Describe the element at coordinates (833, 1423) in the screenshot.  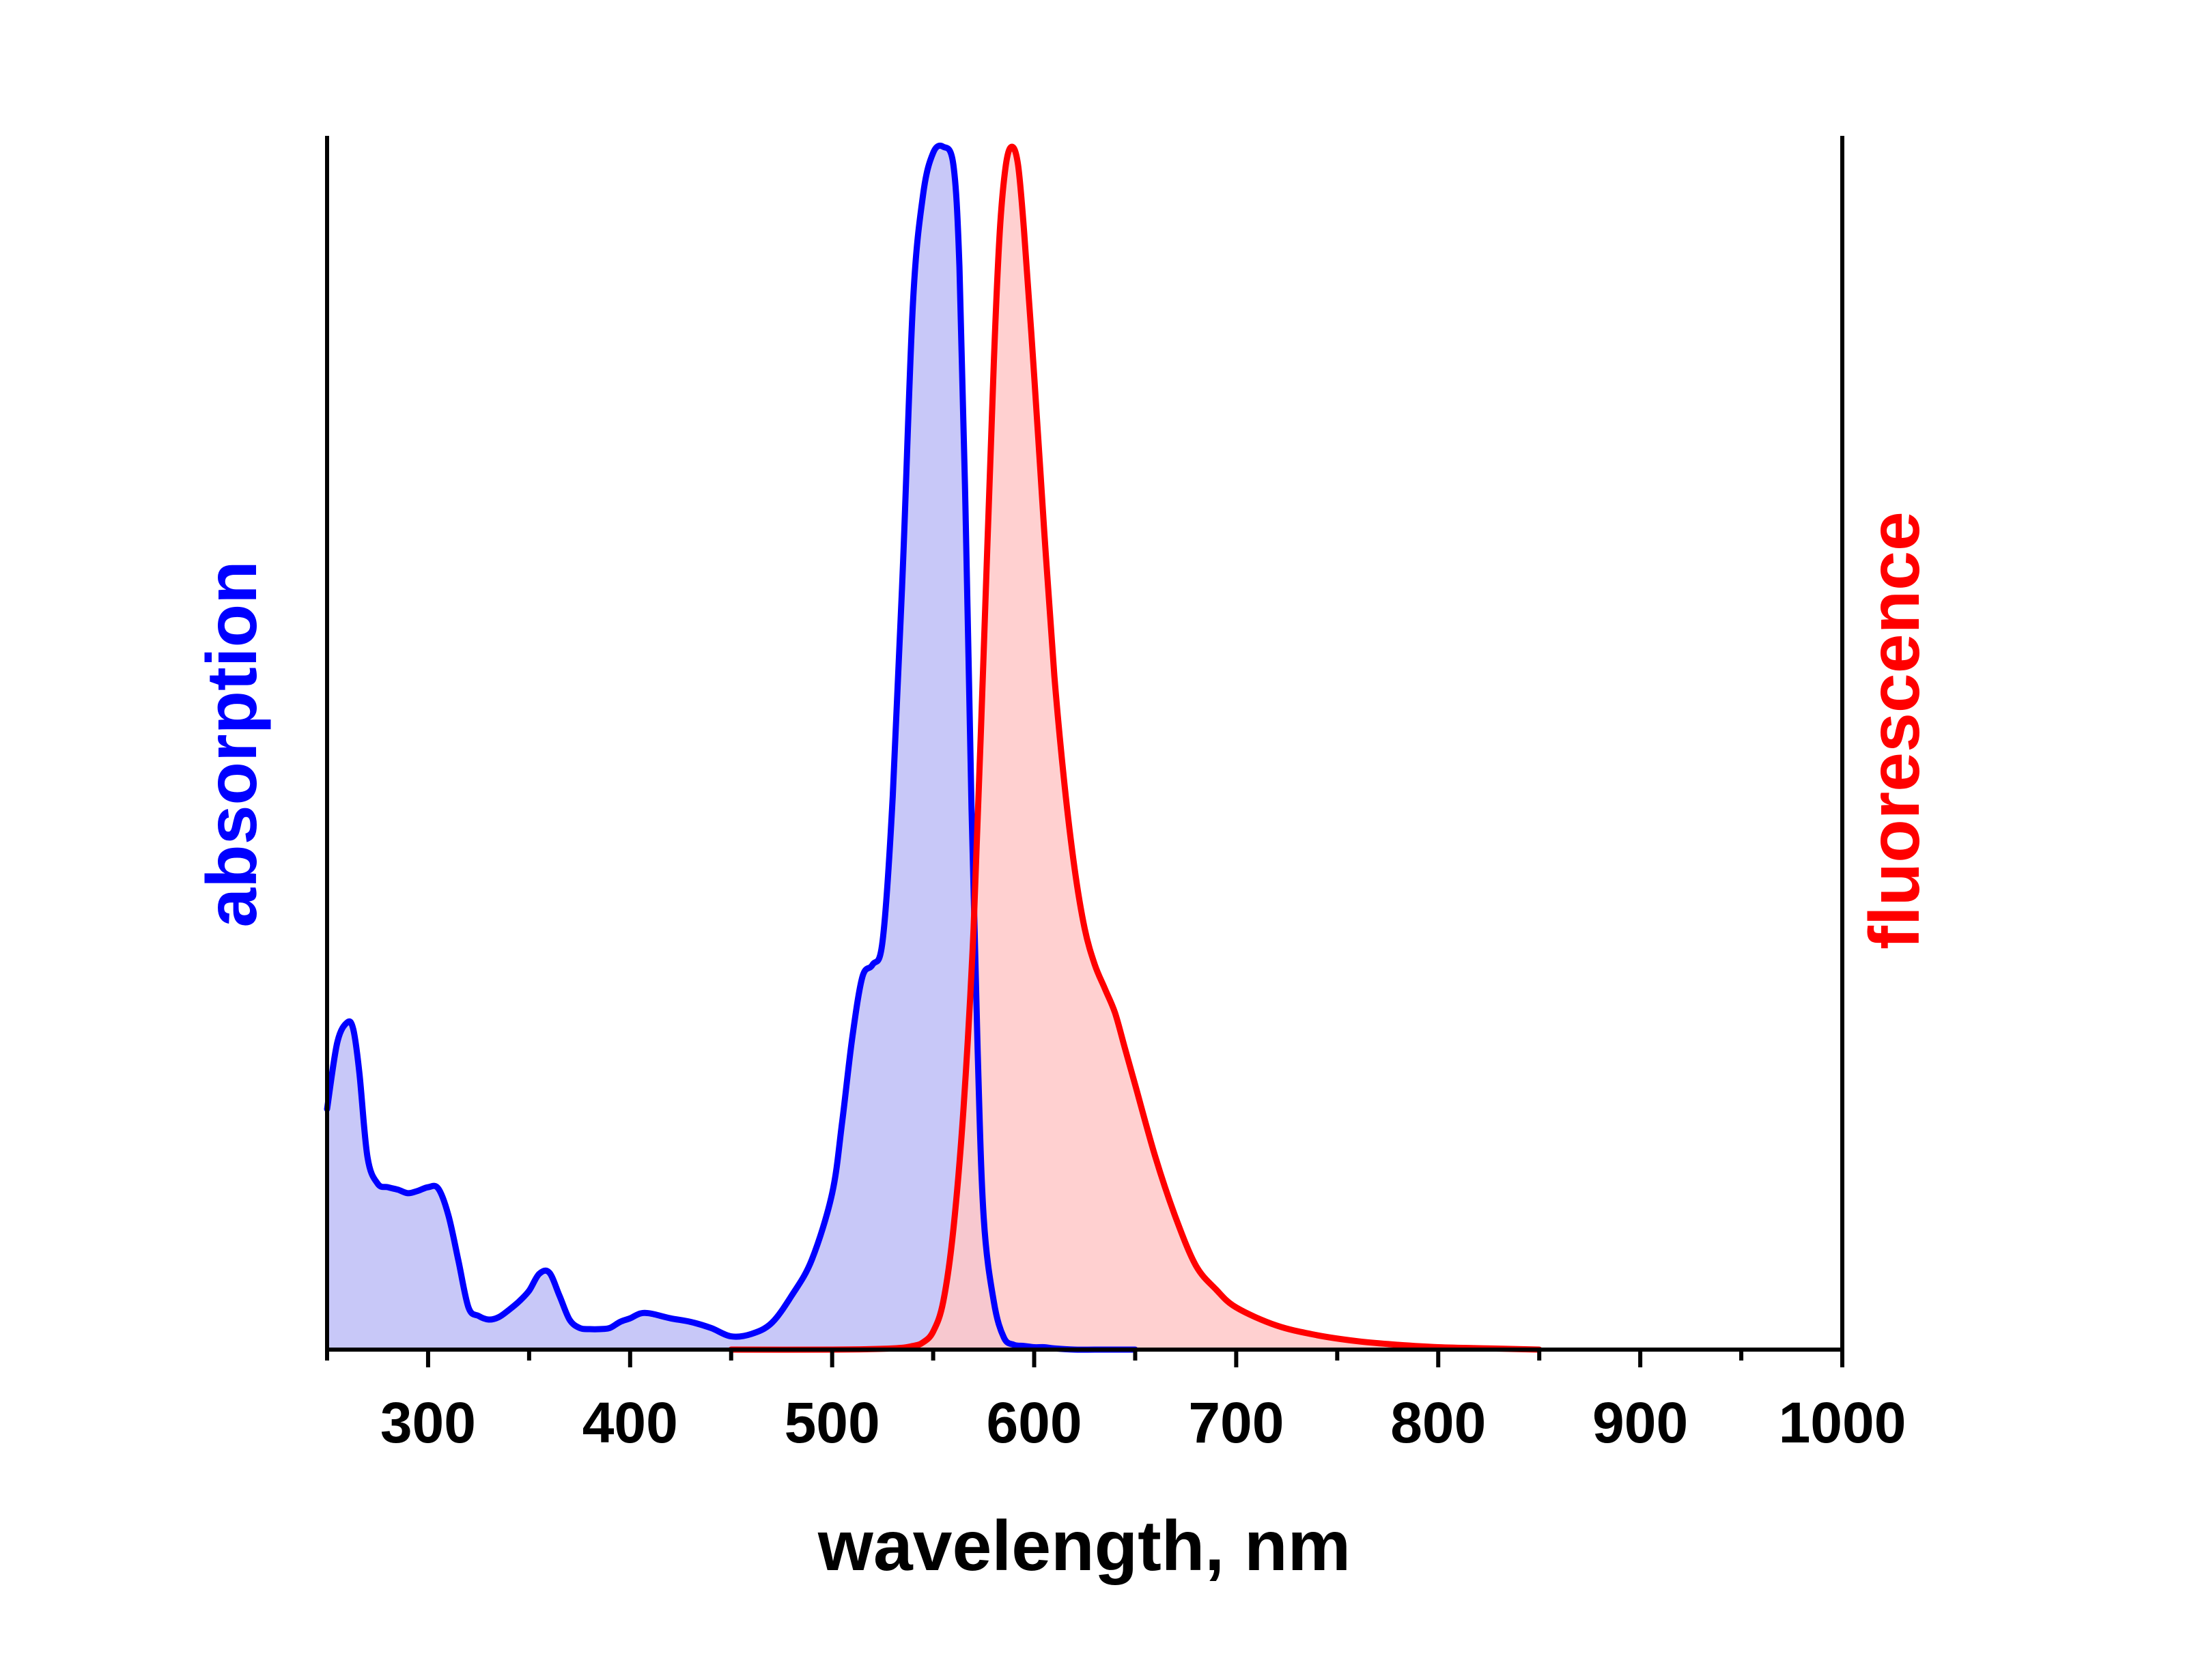
I see `x-tick-label: 500` at that location.